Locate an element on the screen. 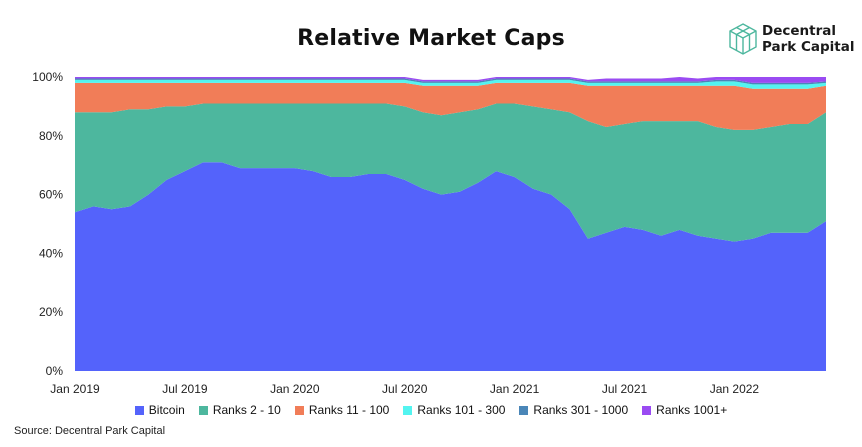 The width and height of the screenshot is (862, 447). logo: Decentral Park Capital is located at coordinates (791, 39).